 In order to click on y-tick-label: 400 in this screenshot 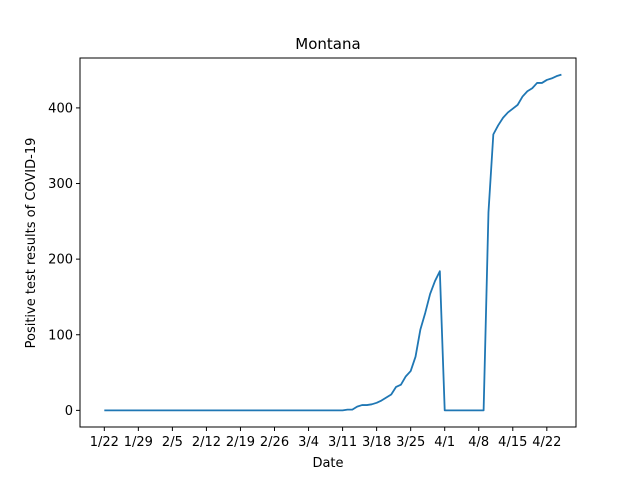, I will do `click(60, 108)`.